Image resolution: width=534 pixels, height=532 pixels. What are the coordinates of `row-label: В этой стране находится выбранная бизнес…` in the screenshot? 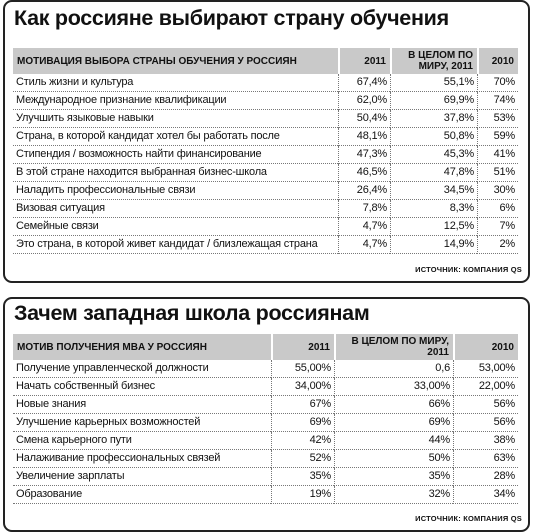 It's located at (175, 173).